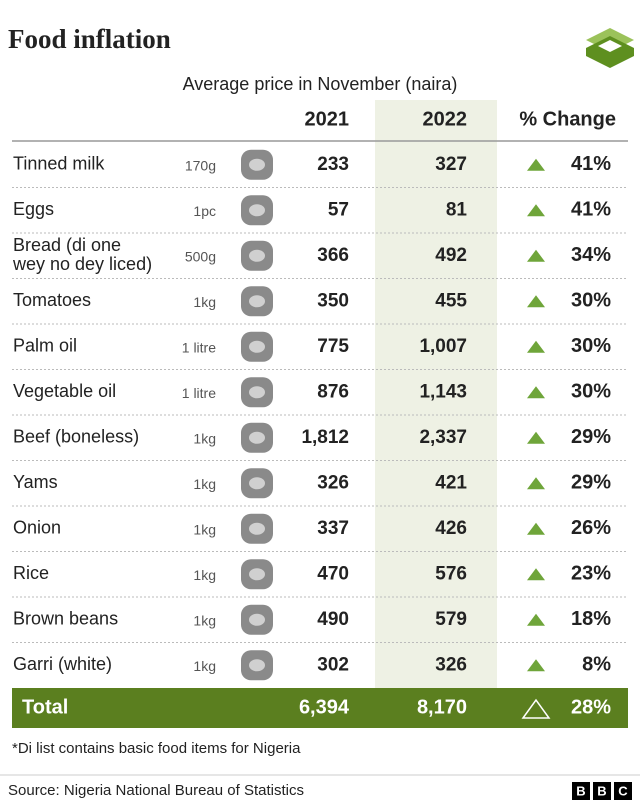  What do you see at coordinates (35, 482) in the screenshot?
I see `item-name: Yams` at bounding box center [35, 482].